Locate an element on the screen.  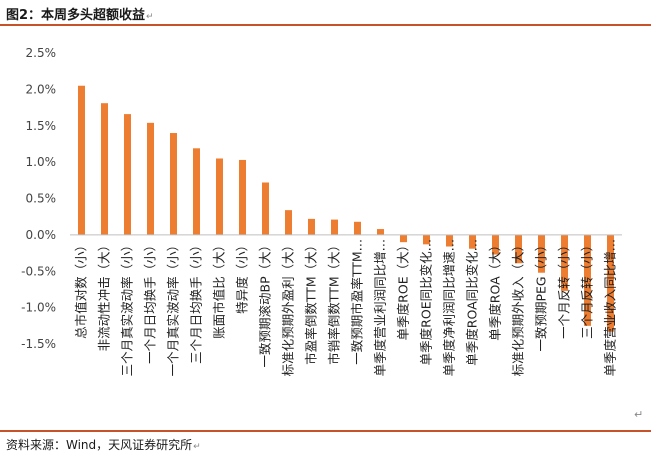
x-category-label: 三个月反转（小） is located at coordinates (587, 289).